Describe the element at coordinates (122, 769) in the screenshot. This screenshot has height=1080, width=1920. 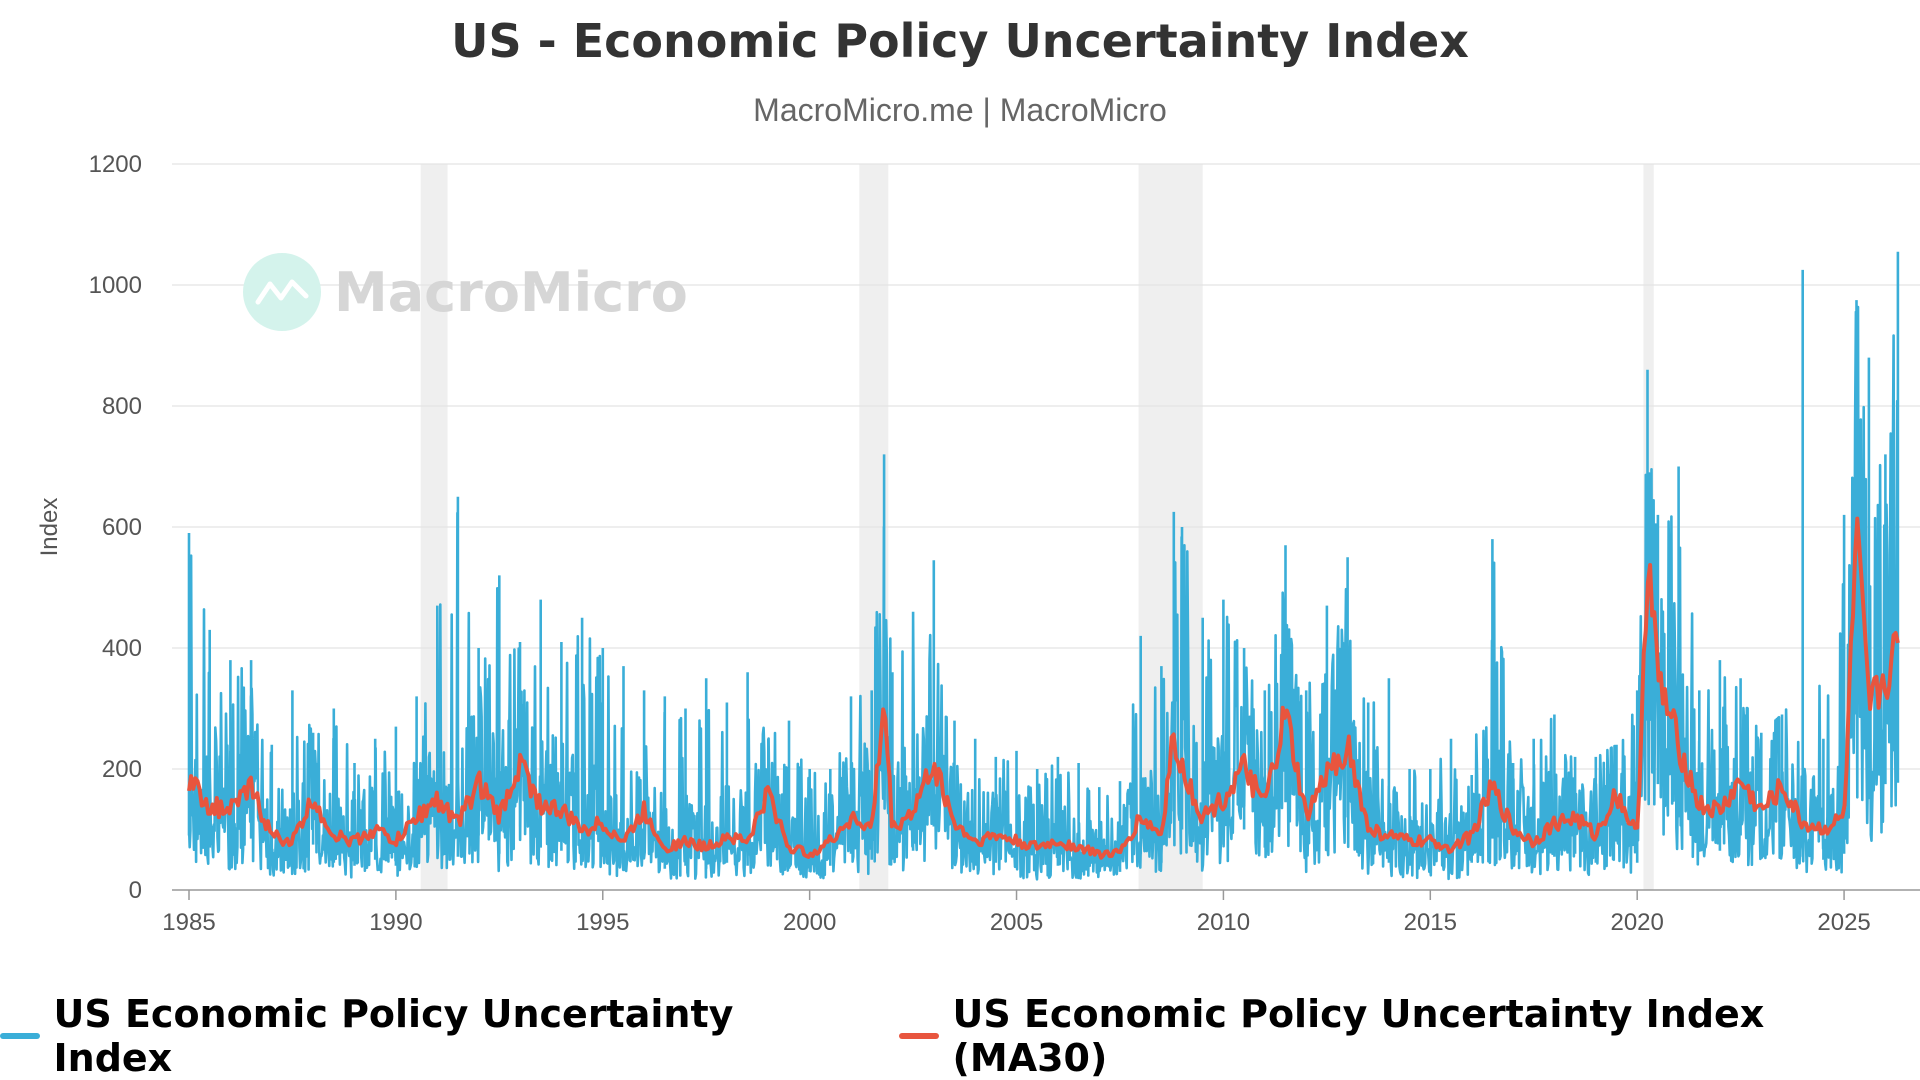
I see `y-tick-label: 200` at that location.